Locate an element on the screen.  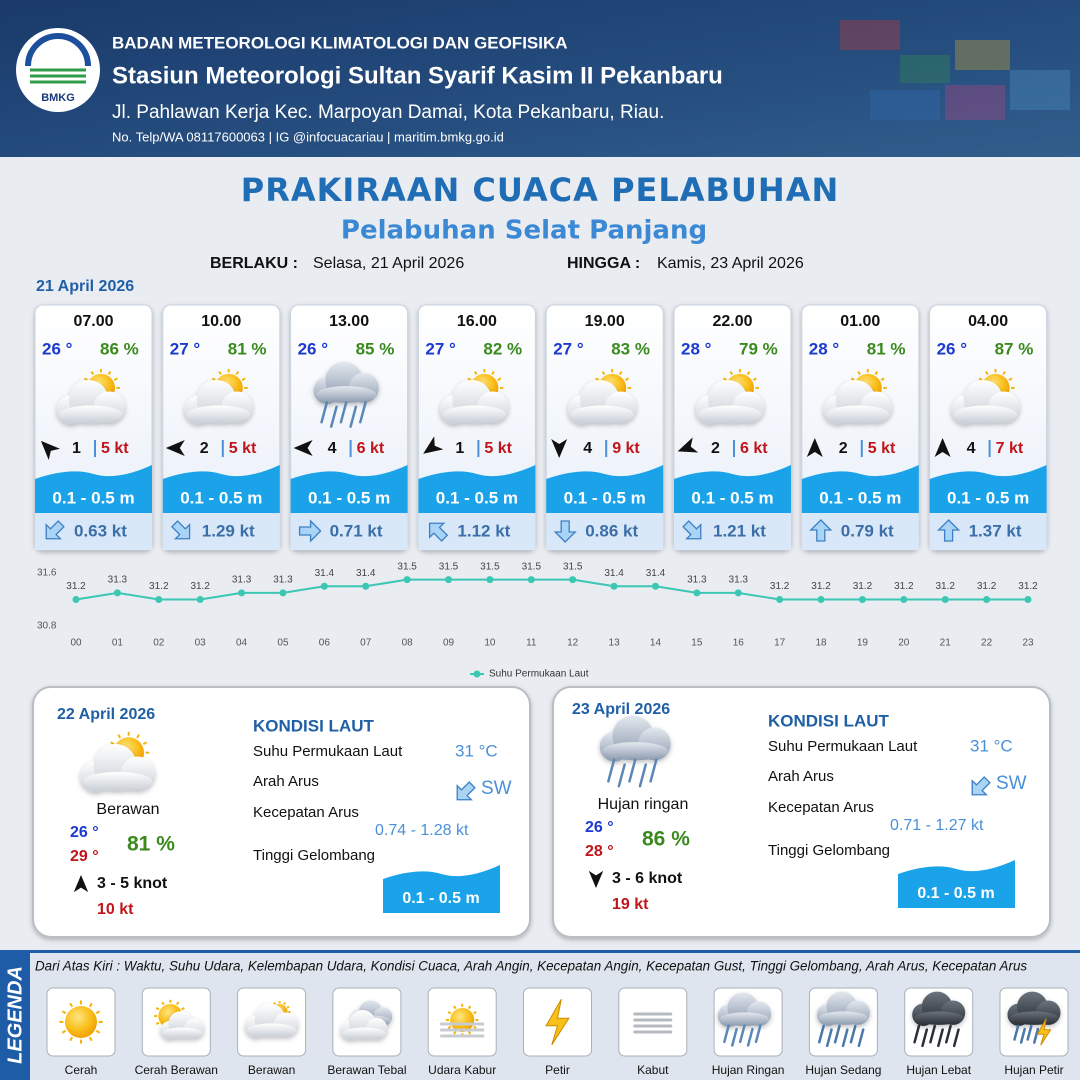
card-current-speed: 1.37 kt is located at coordinates (995, 530).